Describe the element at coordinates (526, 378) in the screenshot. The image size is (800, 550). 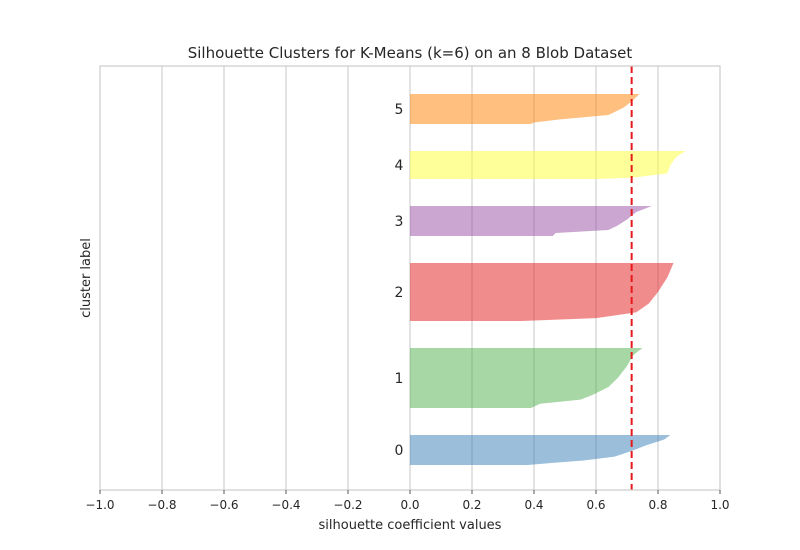
I see `cluster-1-silhouette` at that location.